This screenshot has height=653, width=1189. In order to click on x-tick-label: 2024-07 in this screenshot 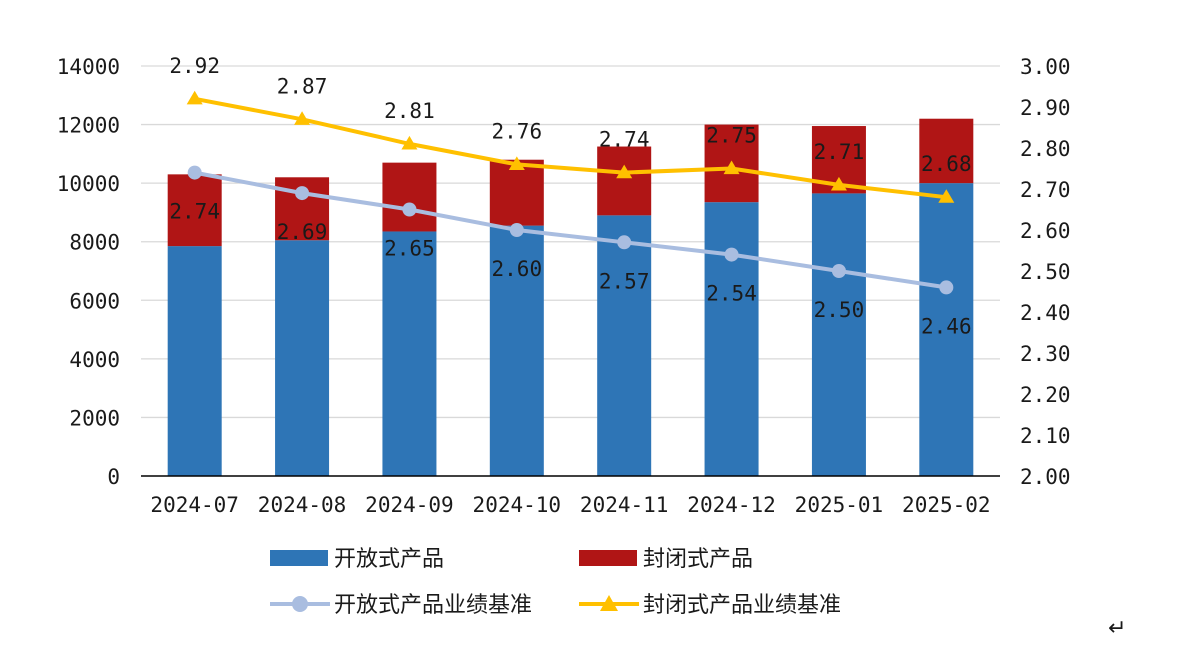, I will do `click(194, 505)`.